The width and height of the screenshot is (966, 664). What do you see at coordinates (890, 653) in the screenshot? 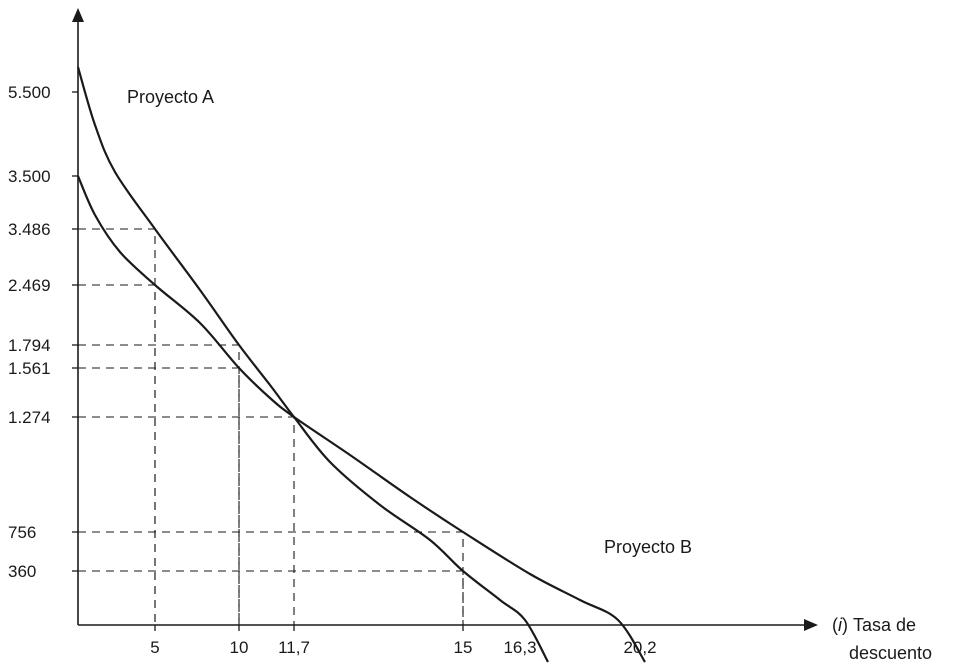
I see `x-axis-title-line2: descuento` at bounding box center [890, 653].